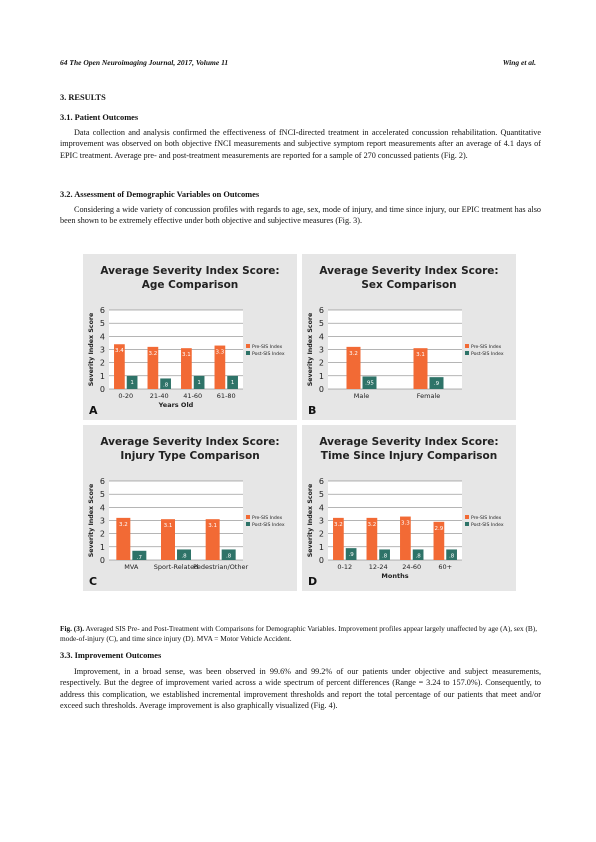 The width and height of the screenshot is (596, 842). I want to click on panel-letter: C, so click(93, 581).